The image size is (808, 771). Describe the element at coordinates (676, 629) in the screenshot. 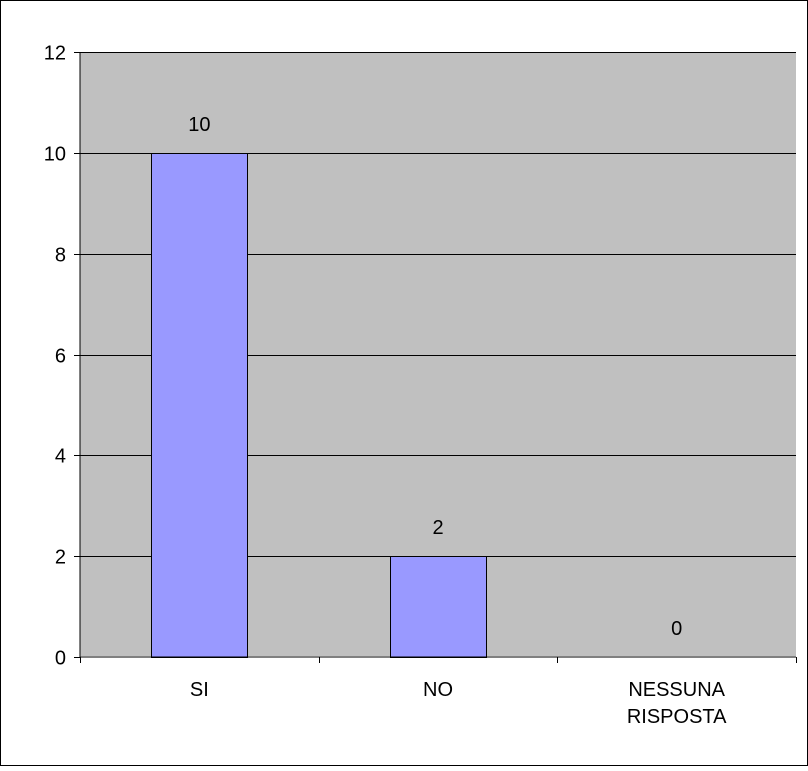

I see `bar-value-label: 0` at that location.